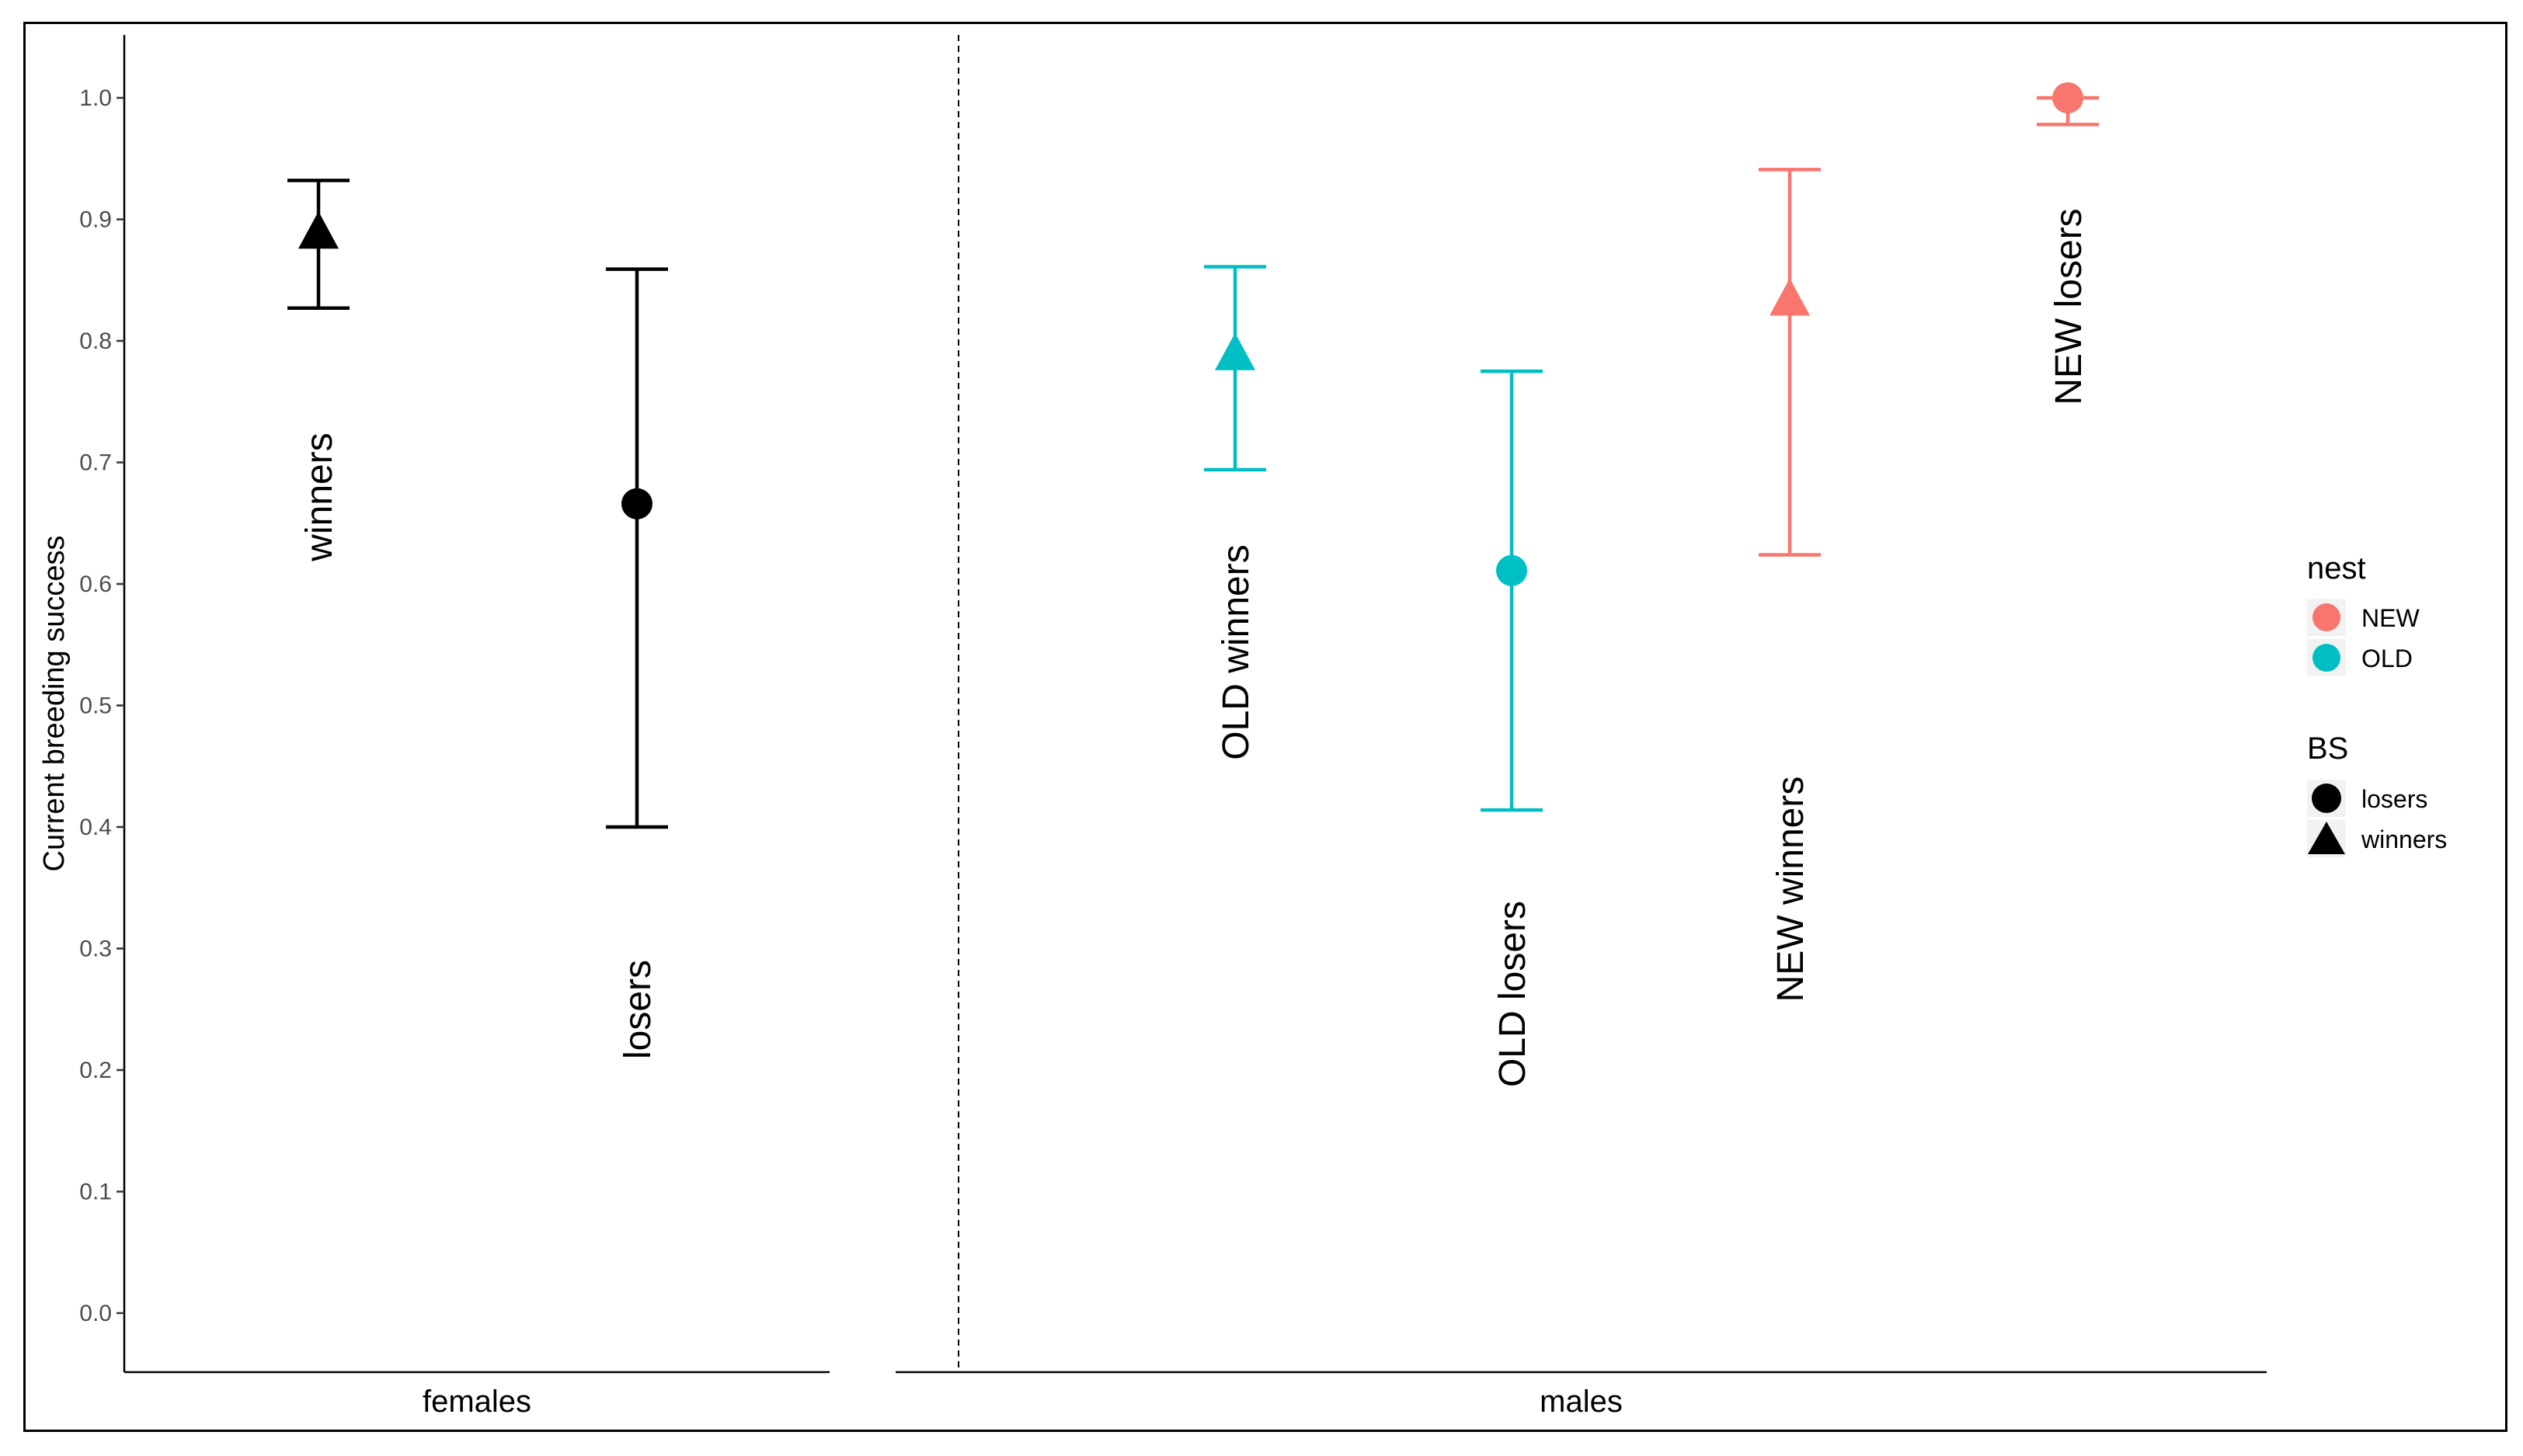 This screenshot has width=2523, height=1456. Describe the element at coordinates (319, 497) in the screenshot. I see `point-label: winners` at that location.